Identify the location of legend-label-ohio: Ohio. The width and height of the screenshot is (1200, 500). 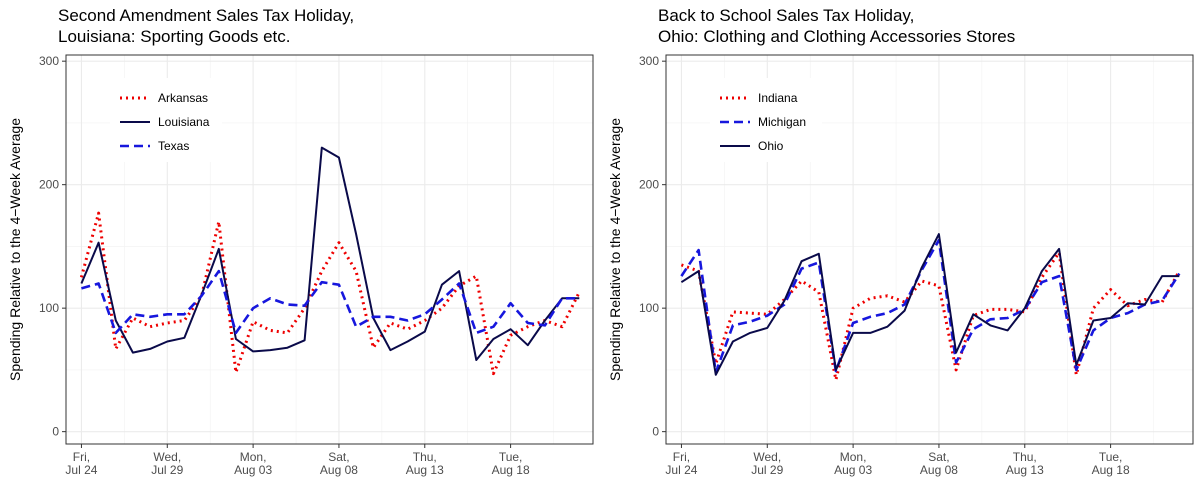
(771, 146).